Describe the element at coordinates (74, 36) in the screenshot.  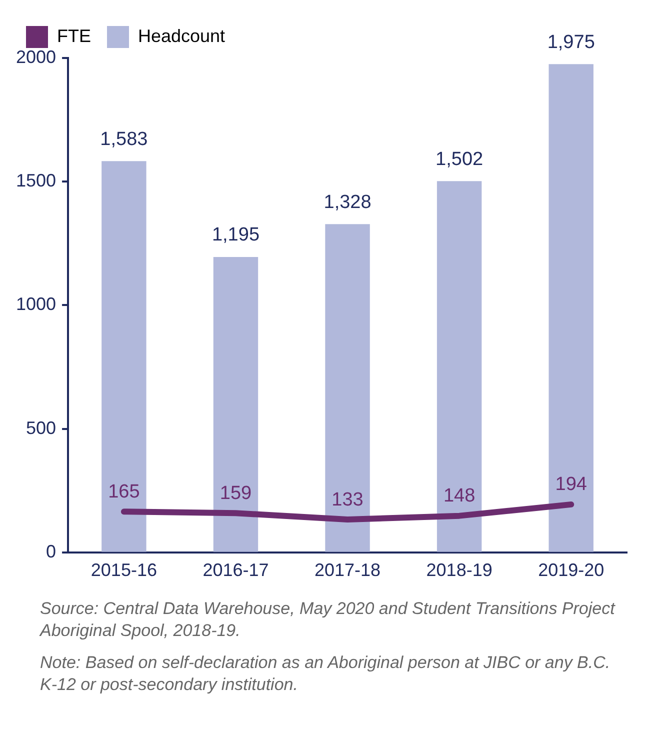
I see `legend-label: FTE` at that location.